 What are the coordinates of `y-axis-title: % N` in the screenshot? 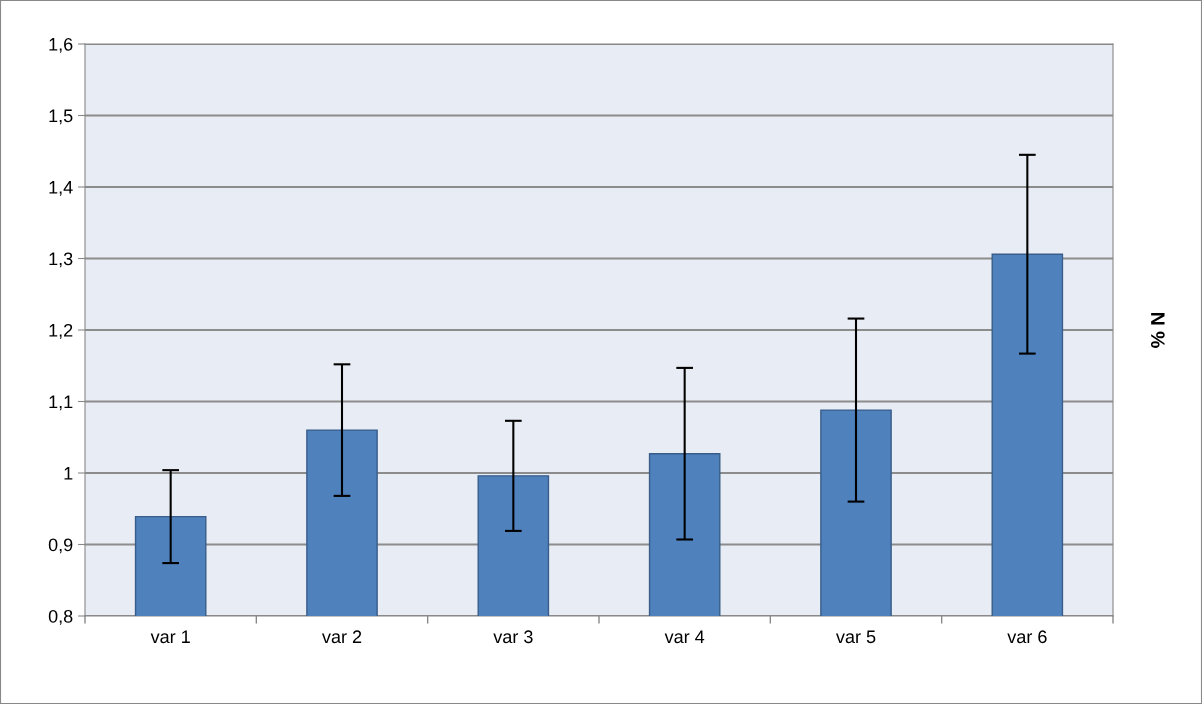 It's located at (1157, 330).